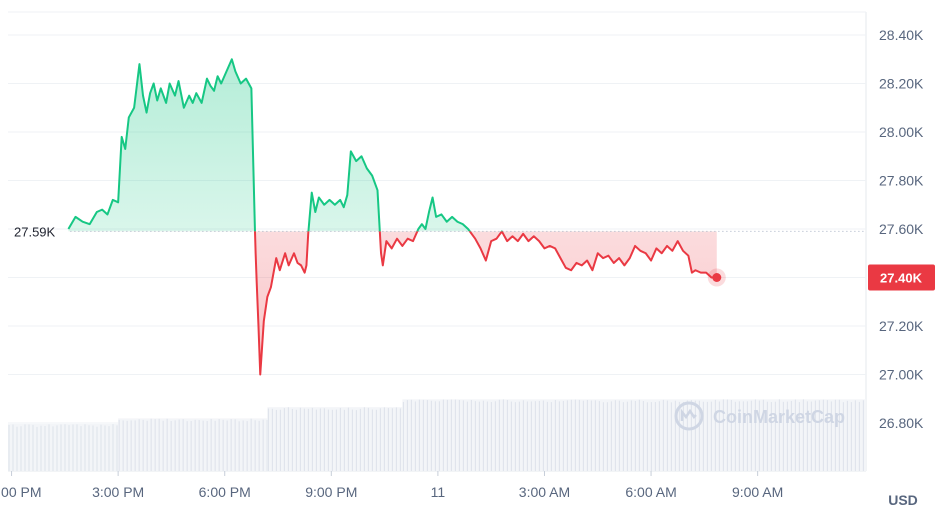 This screenshot has width=950, height=516. Describe the element at coordinates (485, 303) in the screenshot. I see `price-line-below-reference` at that location.